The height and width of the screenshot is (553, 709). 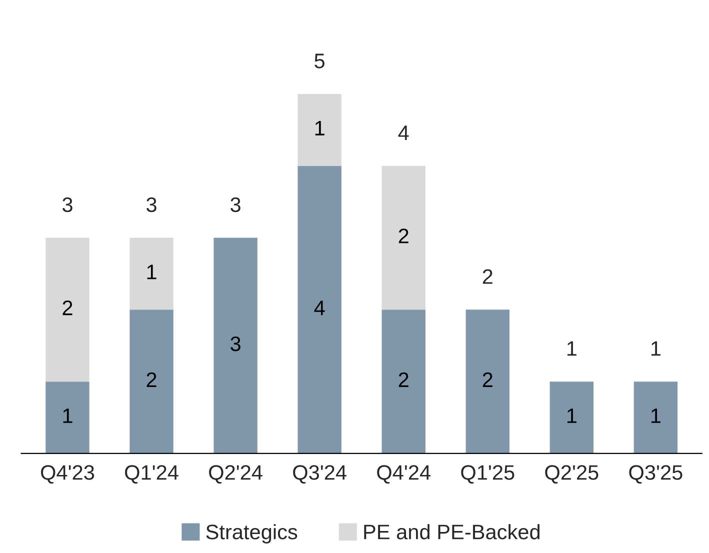 What do you see at coordinates (487, 474) in the screenshot?
I see `x-tick-label: Q1'25` at bounding box center [487, 474].